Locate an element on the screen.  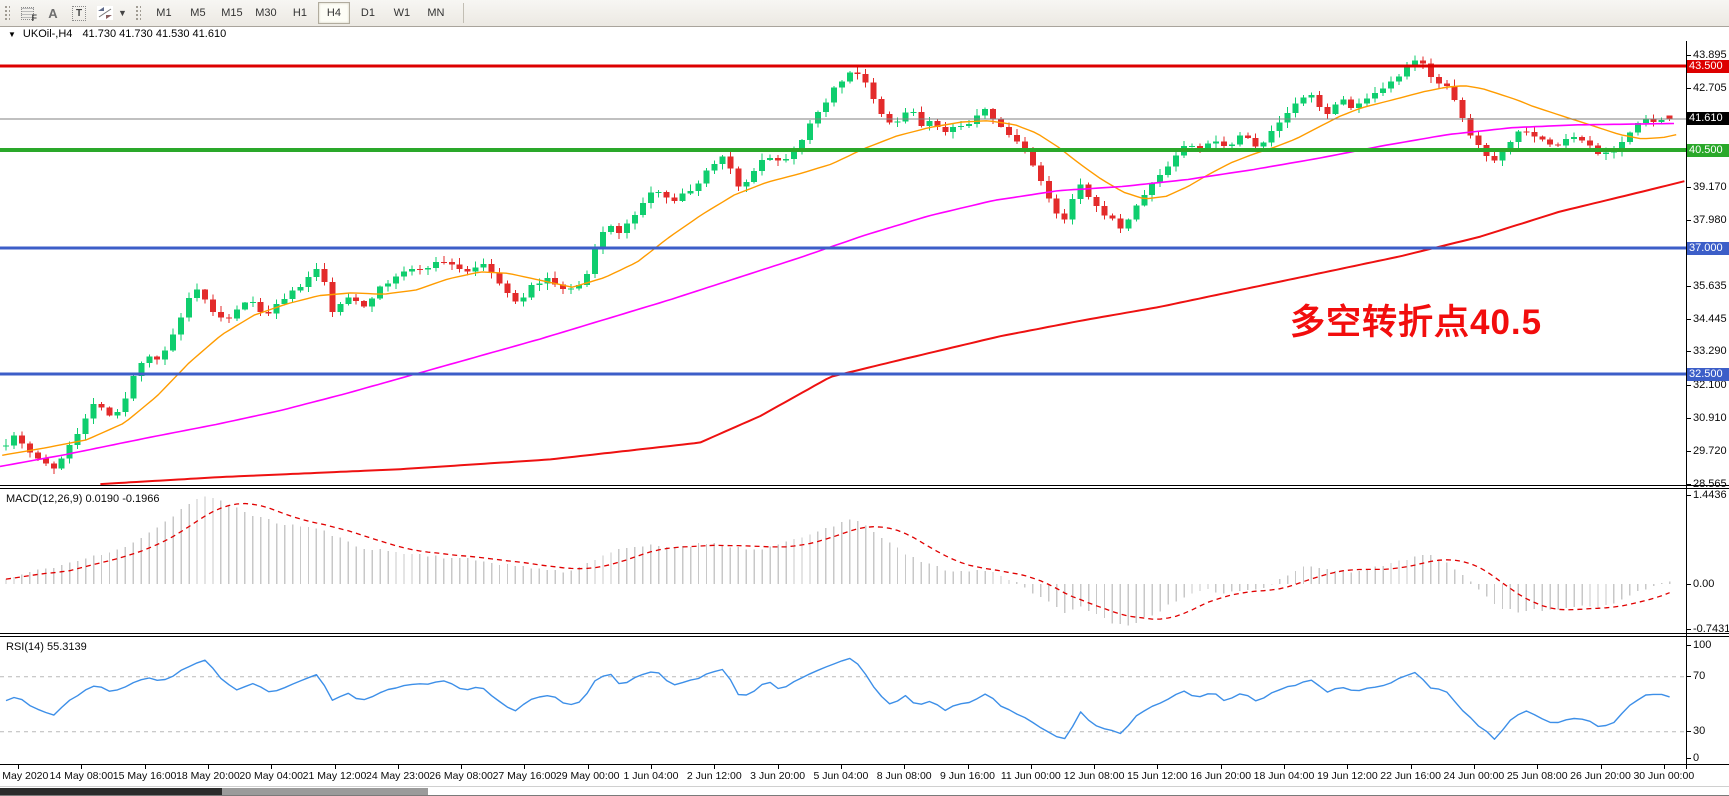
bottom-scrollbar-track is located at coordinates (864, 791).